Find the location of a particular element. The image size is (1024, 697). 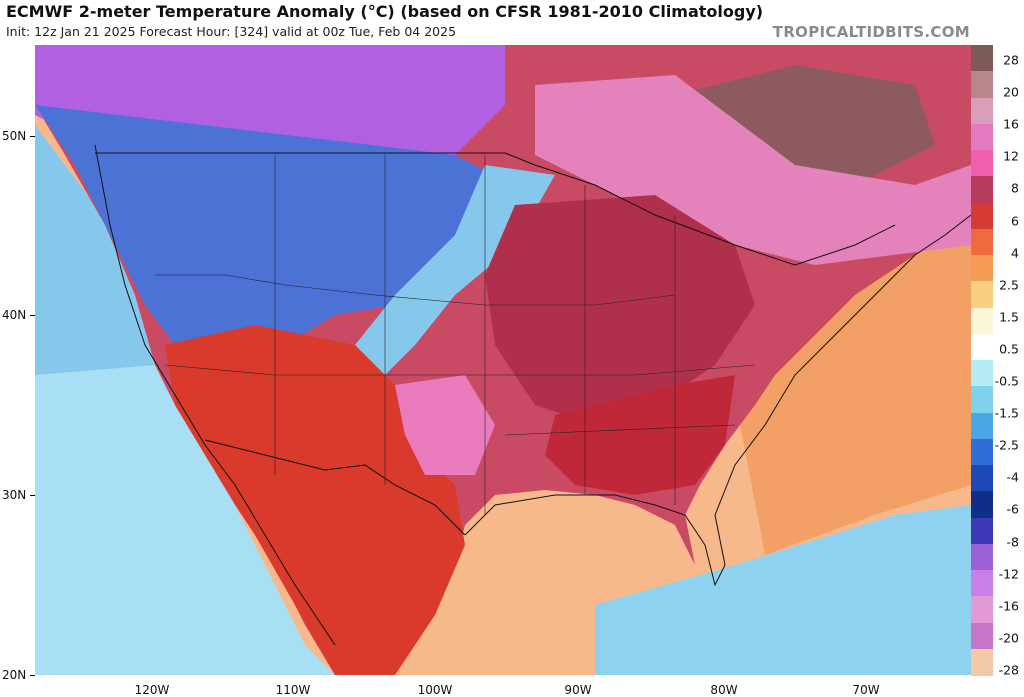

colorbar-label: 16 is located at coordinates (1011, 124).